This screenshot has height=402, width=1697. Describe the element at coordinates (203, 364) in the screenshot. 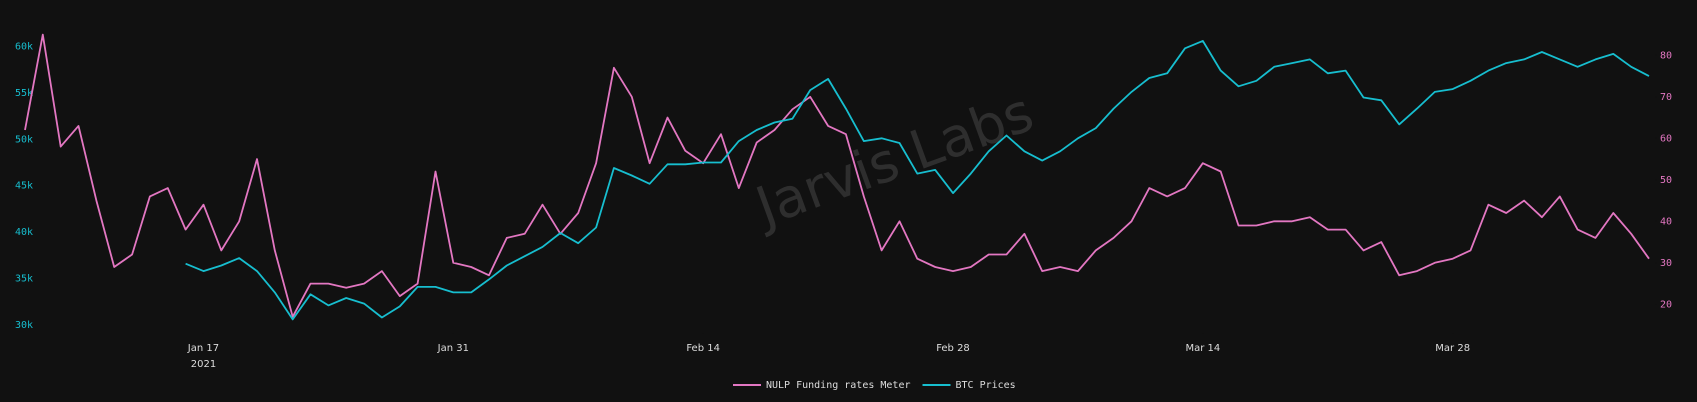

I see `x-tick-year: 2021` at that location.